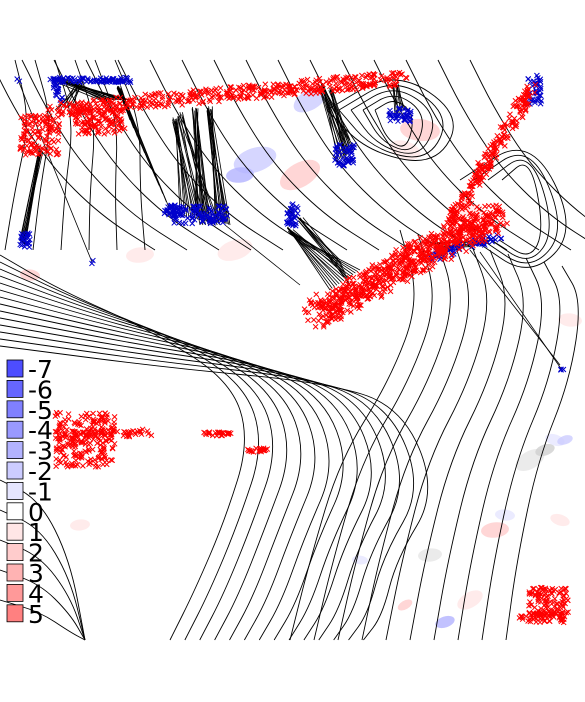 Image resolution: width=585 pixels, height=702 pixels. Describe the element at coordinates (255, 160) in the screenshot. I see `shading-patch` at that location.